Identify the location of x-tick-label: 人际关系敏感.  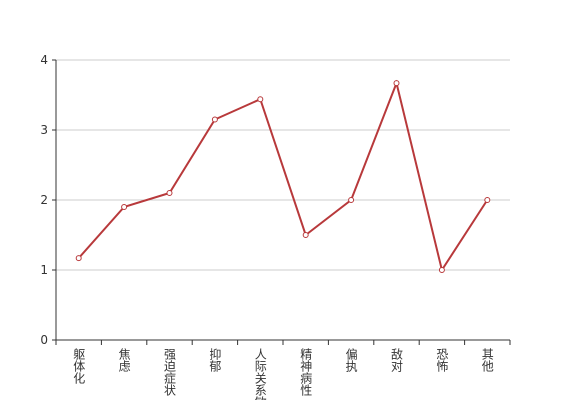
(260, 374).